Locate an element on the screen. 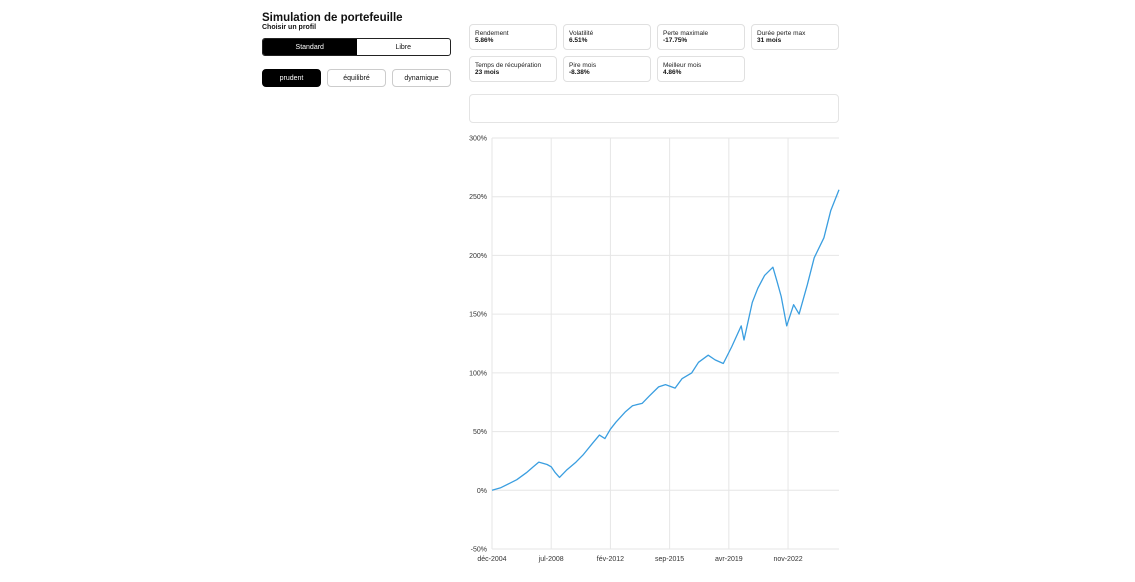 The width and height of the screenshot is (1135, 582). mode-libre-button: Libre is located at coordinates (403, 47).